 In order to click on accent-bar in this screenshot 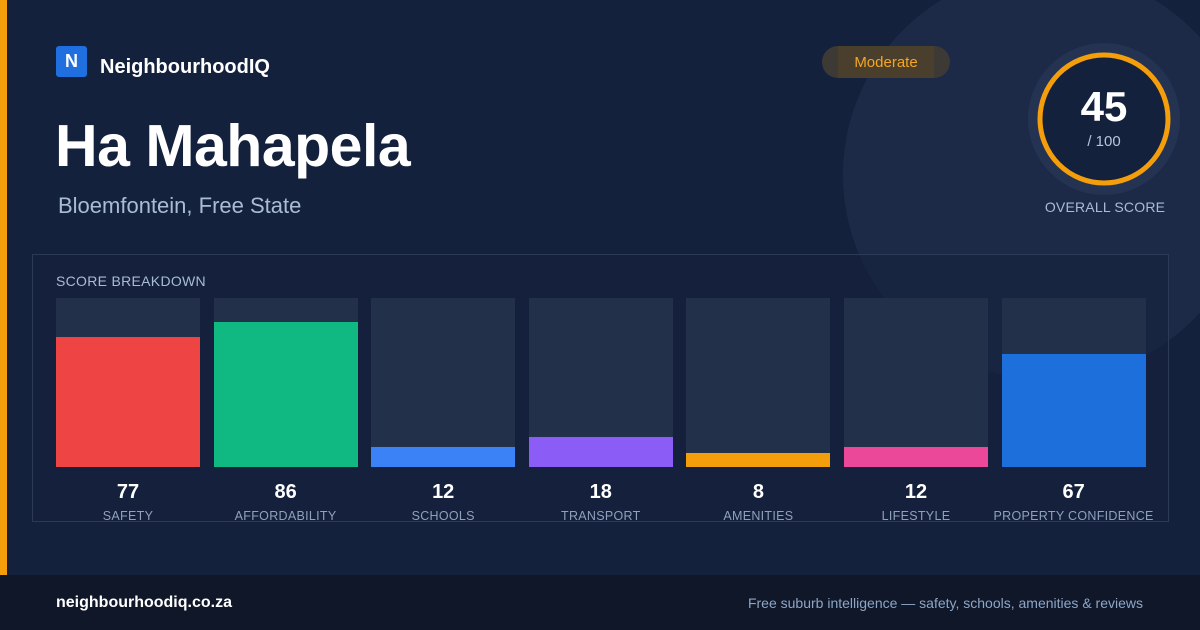, I will do `click(3, 287)`.